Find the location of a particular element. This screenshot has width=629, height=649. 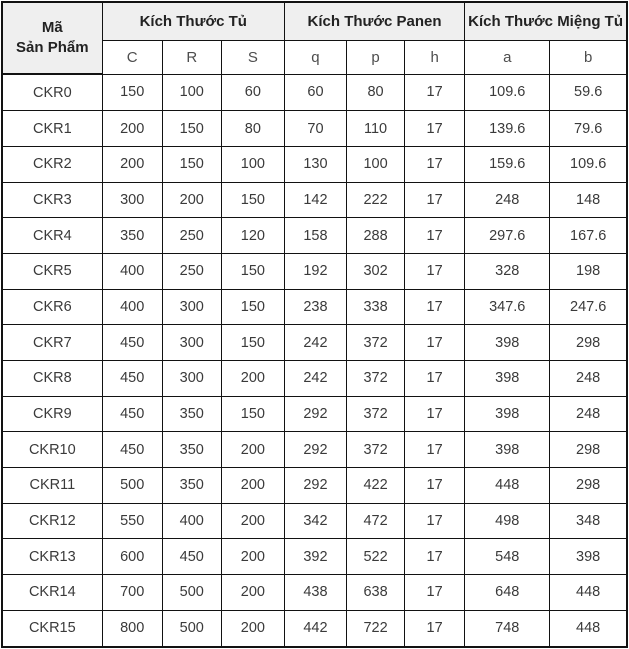

product-code-cell: CKR1 is located at coordinates (52, 128).